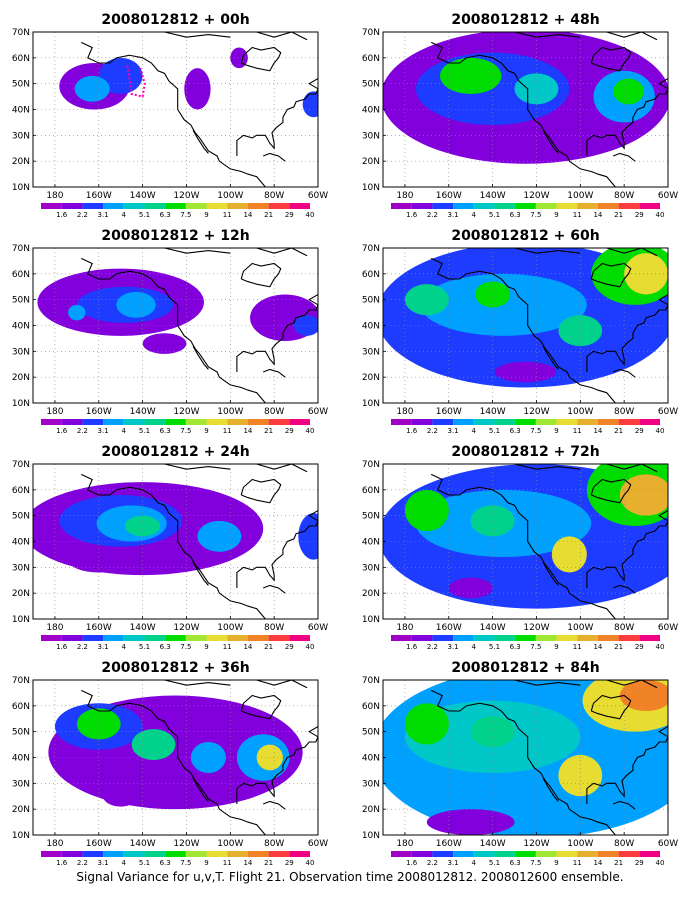  Describe the element at coordinates (318, 196) in the screenshot. I see `lon-tick-label: 60W` at that location.